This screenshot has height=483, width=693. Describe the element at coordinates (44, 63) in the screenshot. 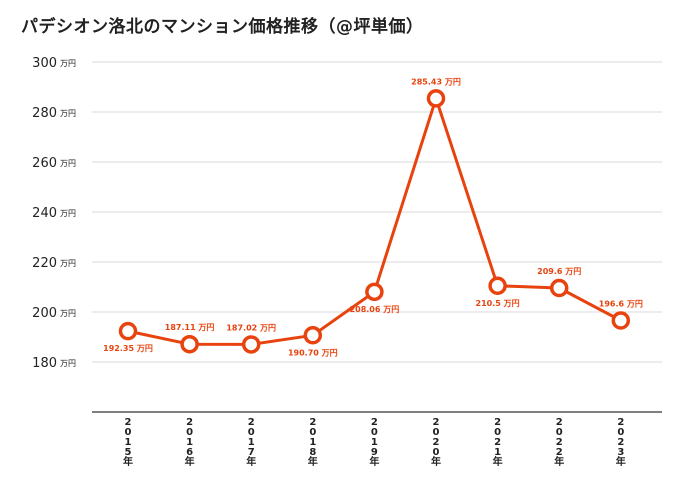

I see `y-tick-label: 300` at that location.